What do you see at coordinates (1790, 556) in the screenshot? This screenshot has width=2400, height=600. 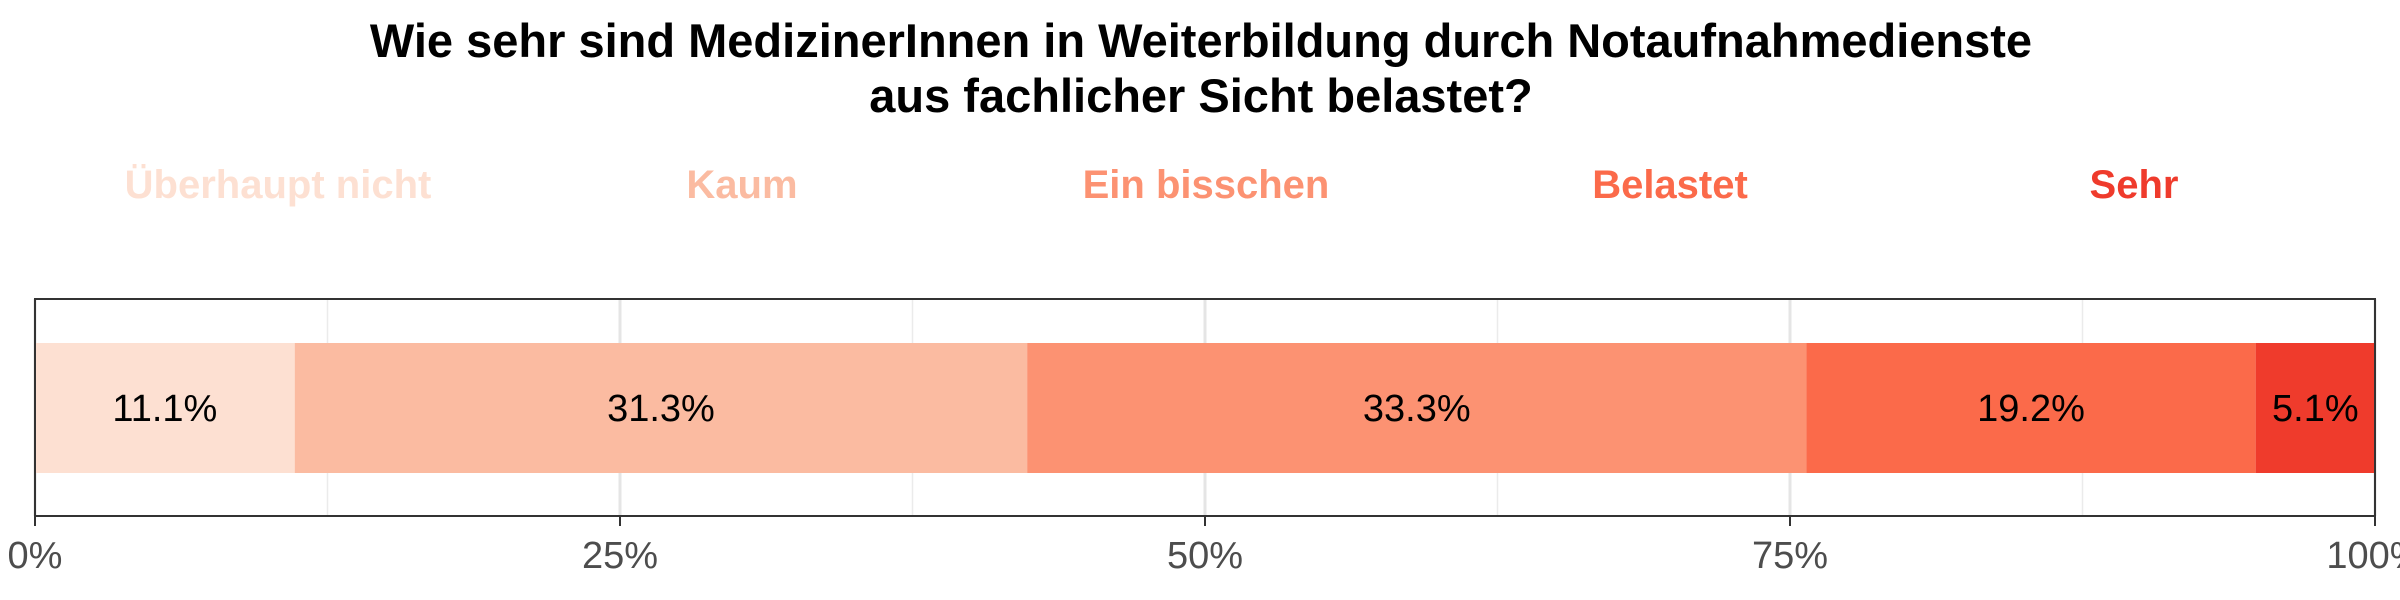 I see `x-tick-label: 75%` at bounding box center [1790, 556].